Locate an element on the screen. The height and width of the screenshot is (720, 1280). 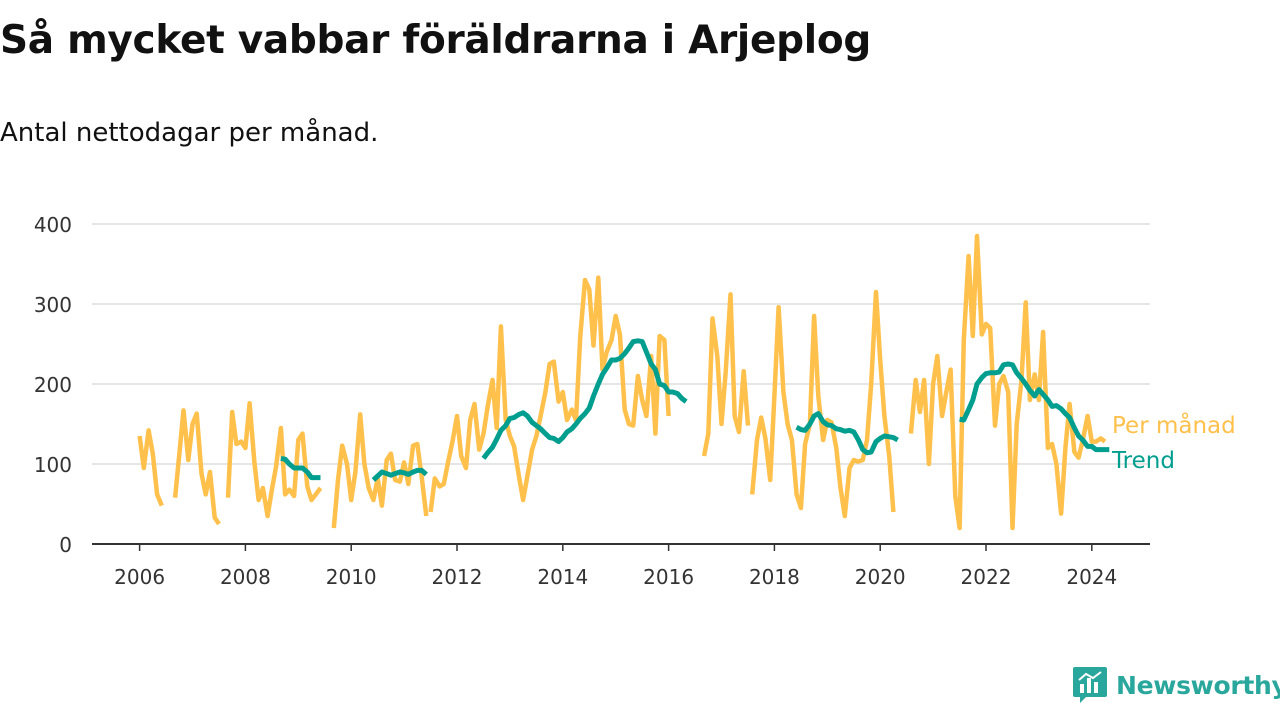
x-tick-label: 2006 is located at coordinates (139, 577).